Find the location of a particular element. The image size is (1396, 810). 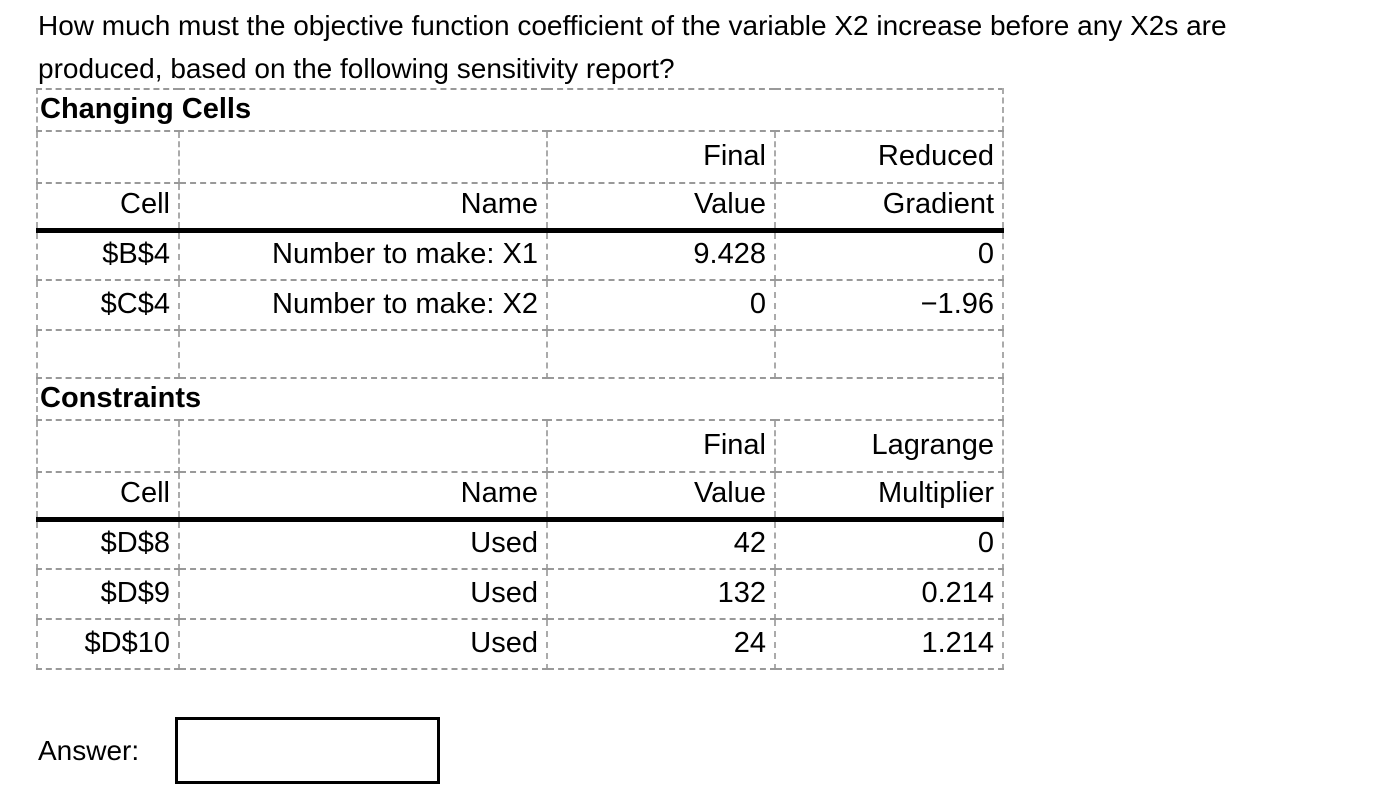

changing-cells-header-top-row: Final Reduced is located at coordinates (520, 157).